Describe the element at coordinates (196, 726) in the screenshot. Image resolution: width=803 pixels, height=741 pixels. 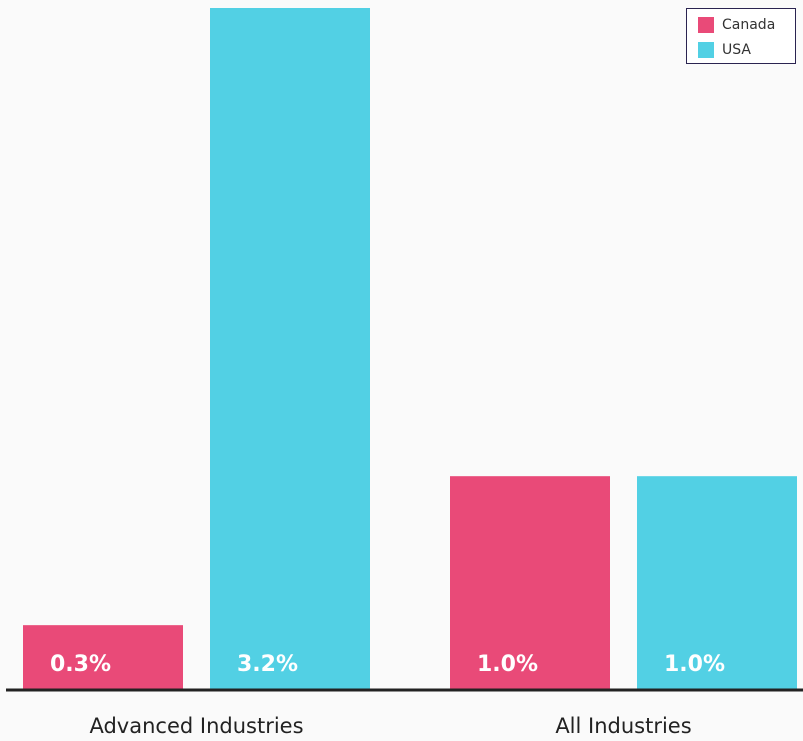
I see `category-label-advanced-industries: Advanced Industries` at that location.